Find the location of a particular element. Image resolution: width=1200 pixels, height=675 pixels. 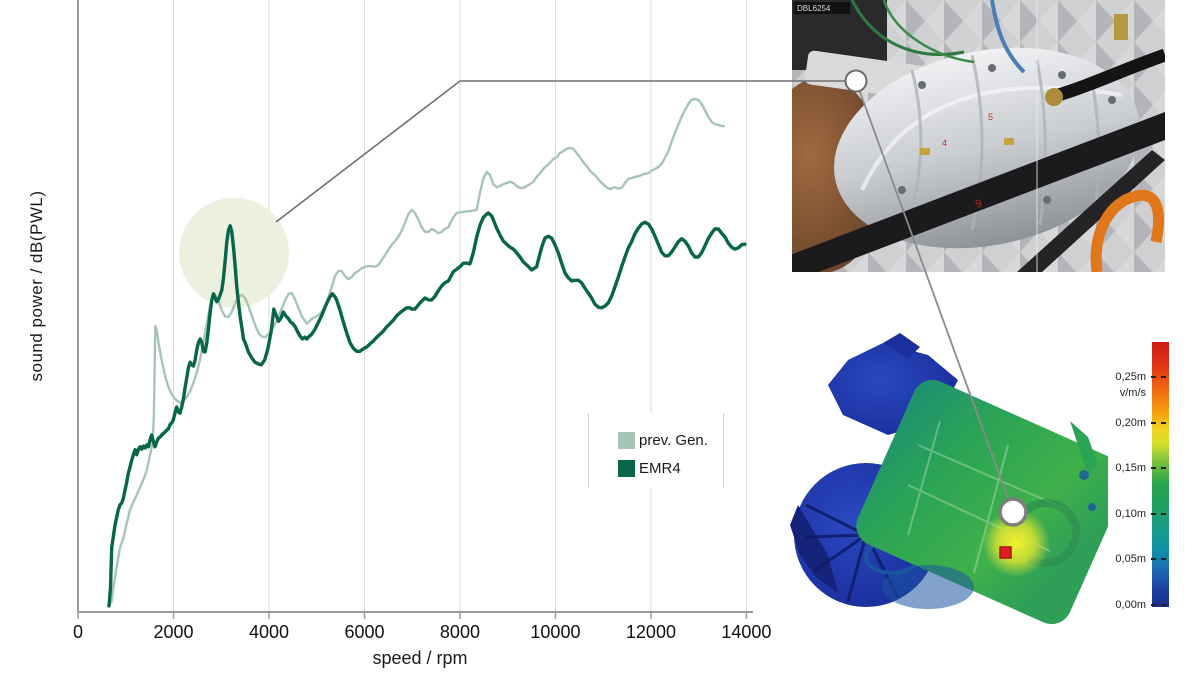

x-tick-label-6000: 6000 is located at coordinates (364, 632).